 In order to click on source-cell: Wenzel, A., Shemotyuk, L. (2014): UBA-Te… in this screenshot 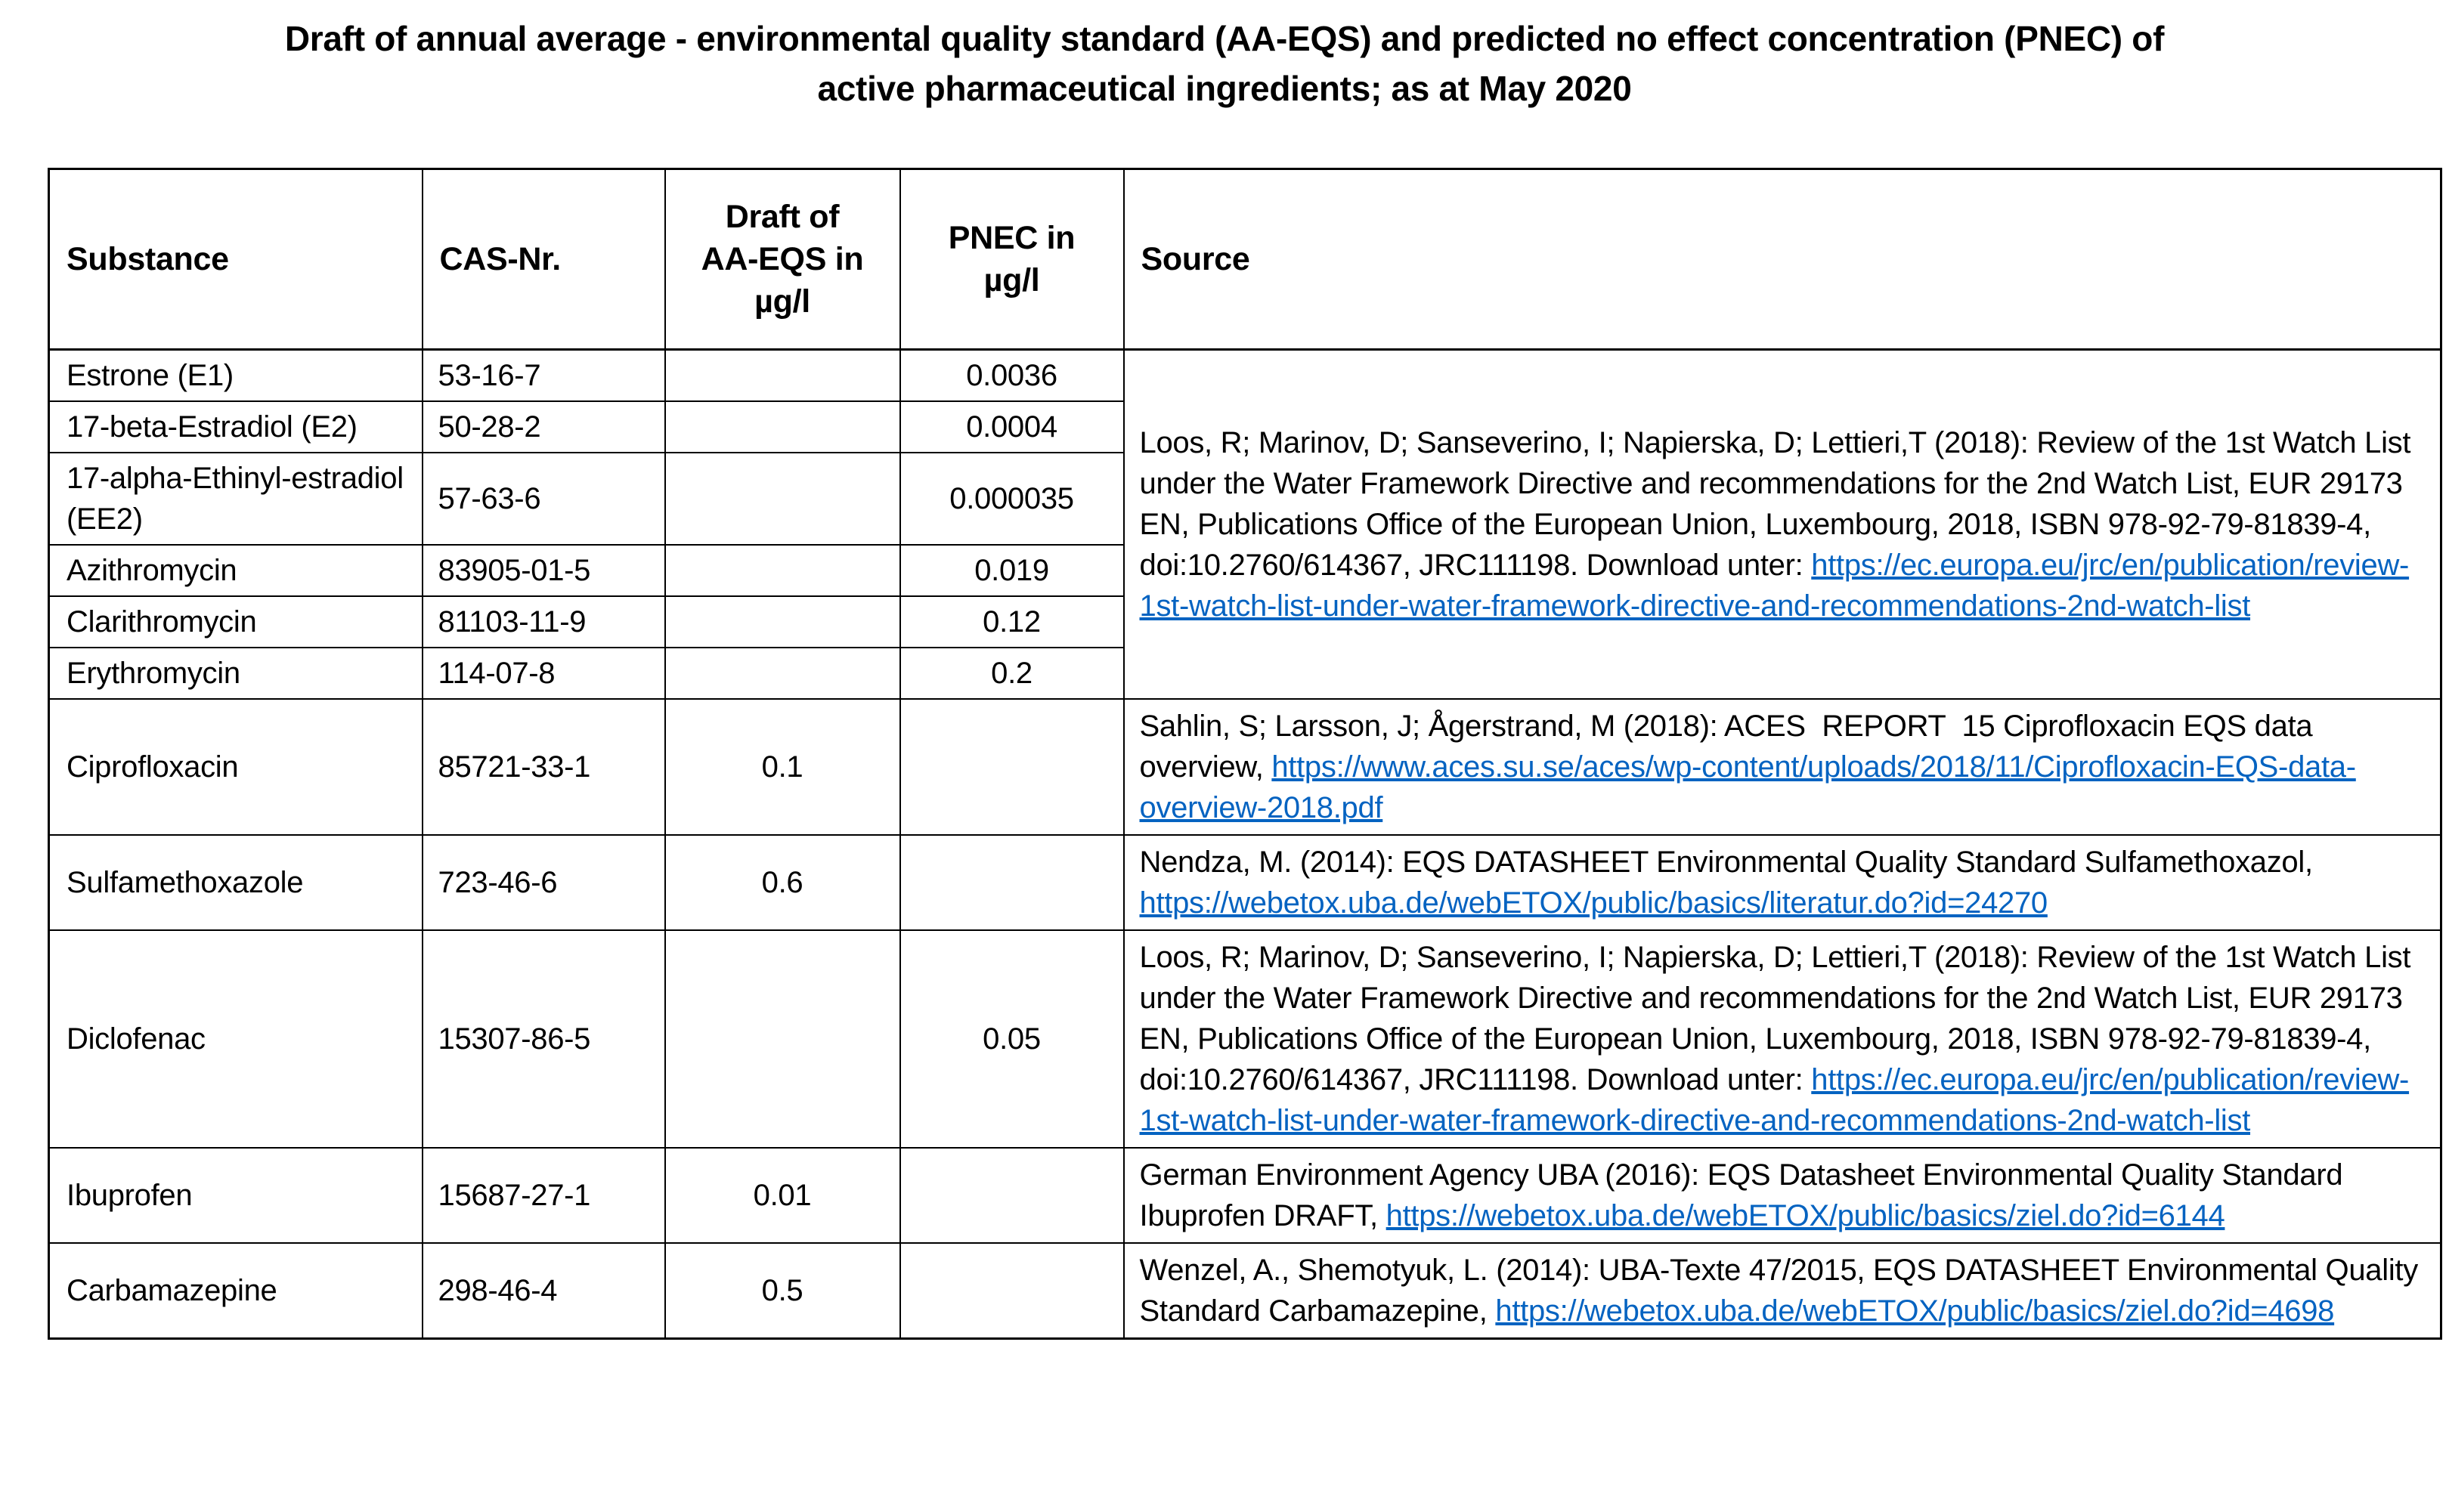, I will do `click(1782, 1291)`.